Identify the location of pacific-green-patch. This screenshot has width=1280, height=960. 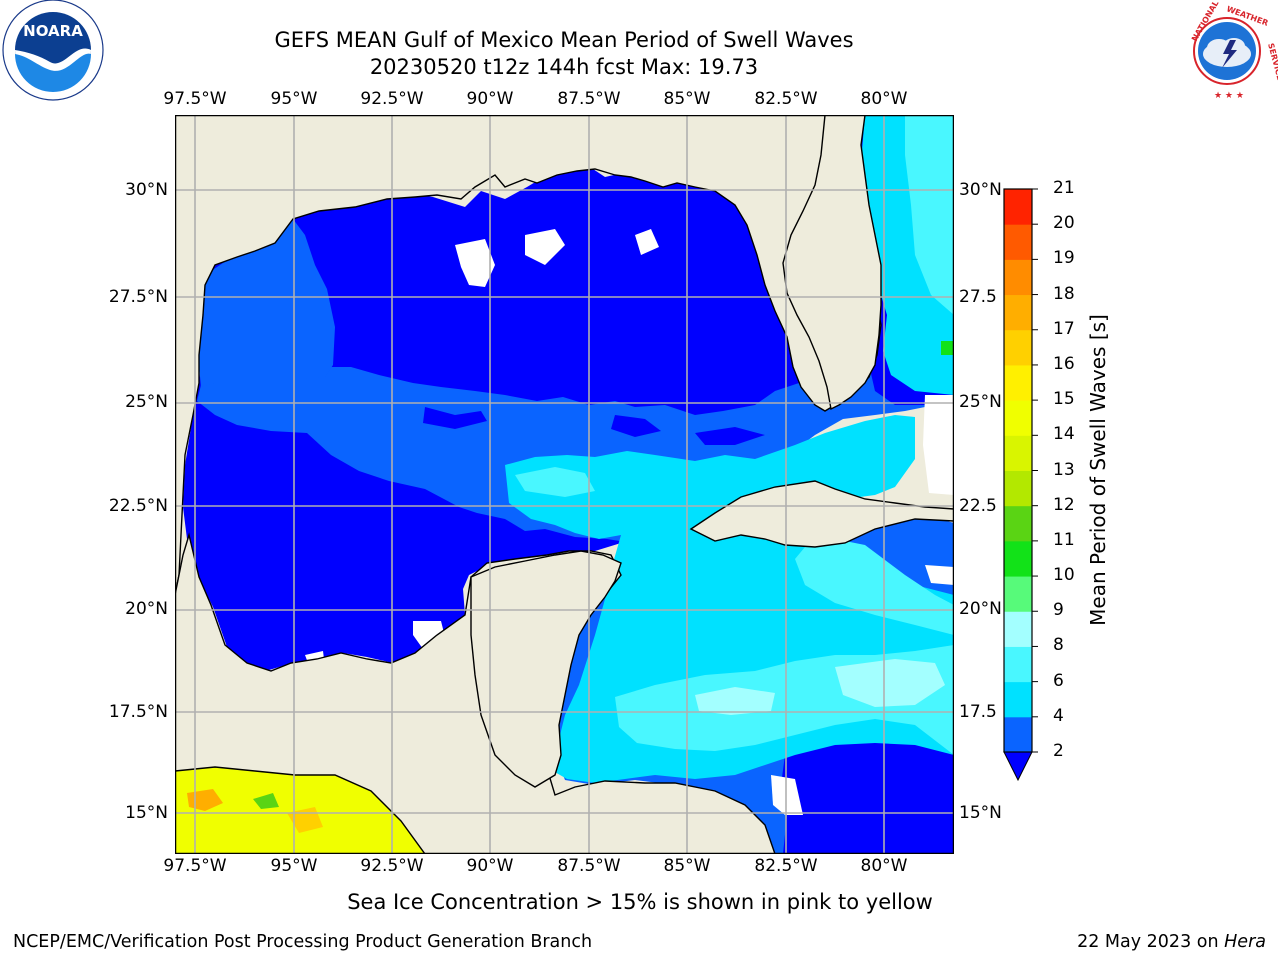
(266, 801).